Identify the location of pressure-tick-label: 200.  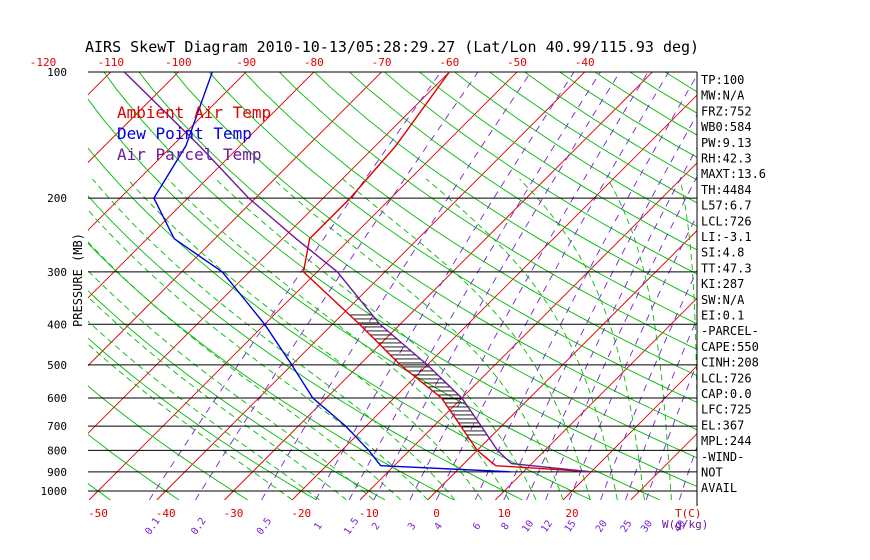
(57, 198).